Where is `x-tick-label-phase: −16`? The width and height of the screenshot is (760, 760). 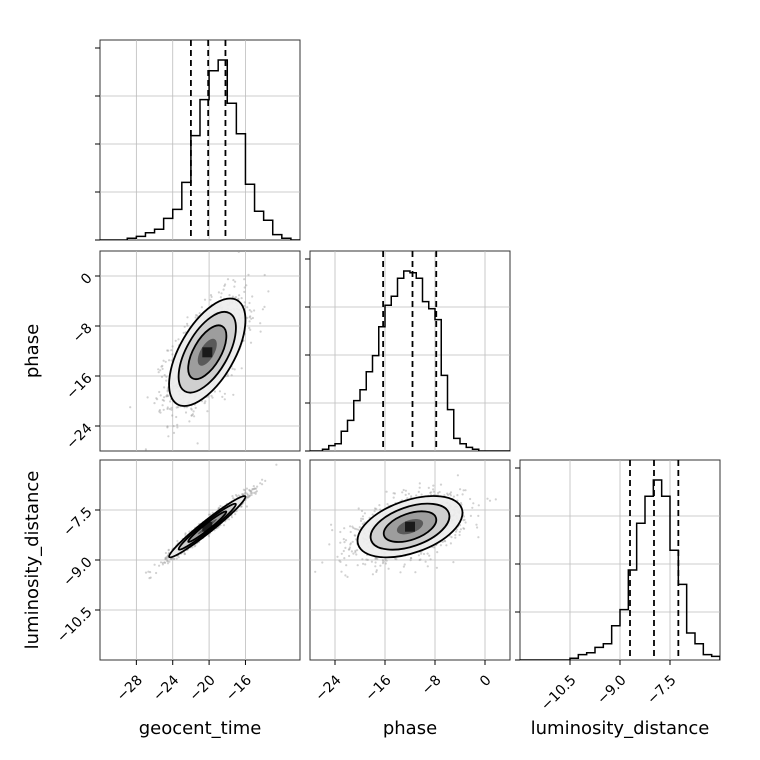
x-tick-label-phase: −16 is located at coordinates (378, 688).